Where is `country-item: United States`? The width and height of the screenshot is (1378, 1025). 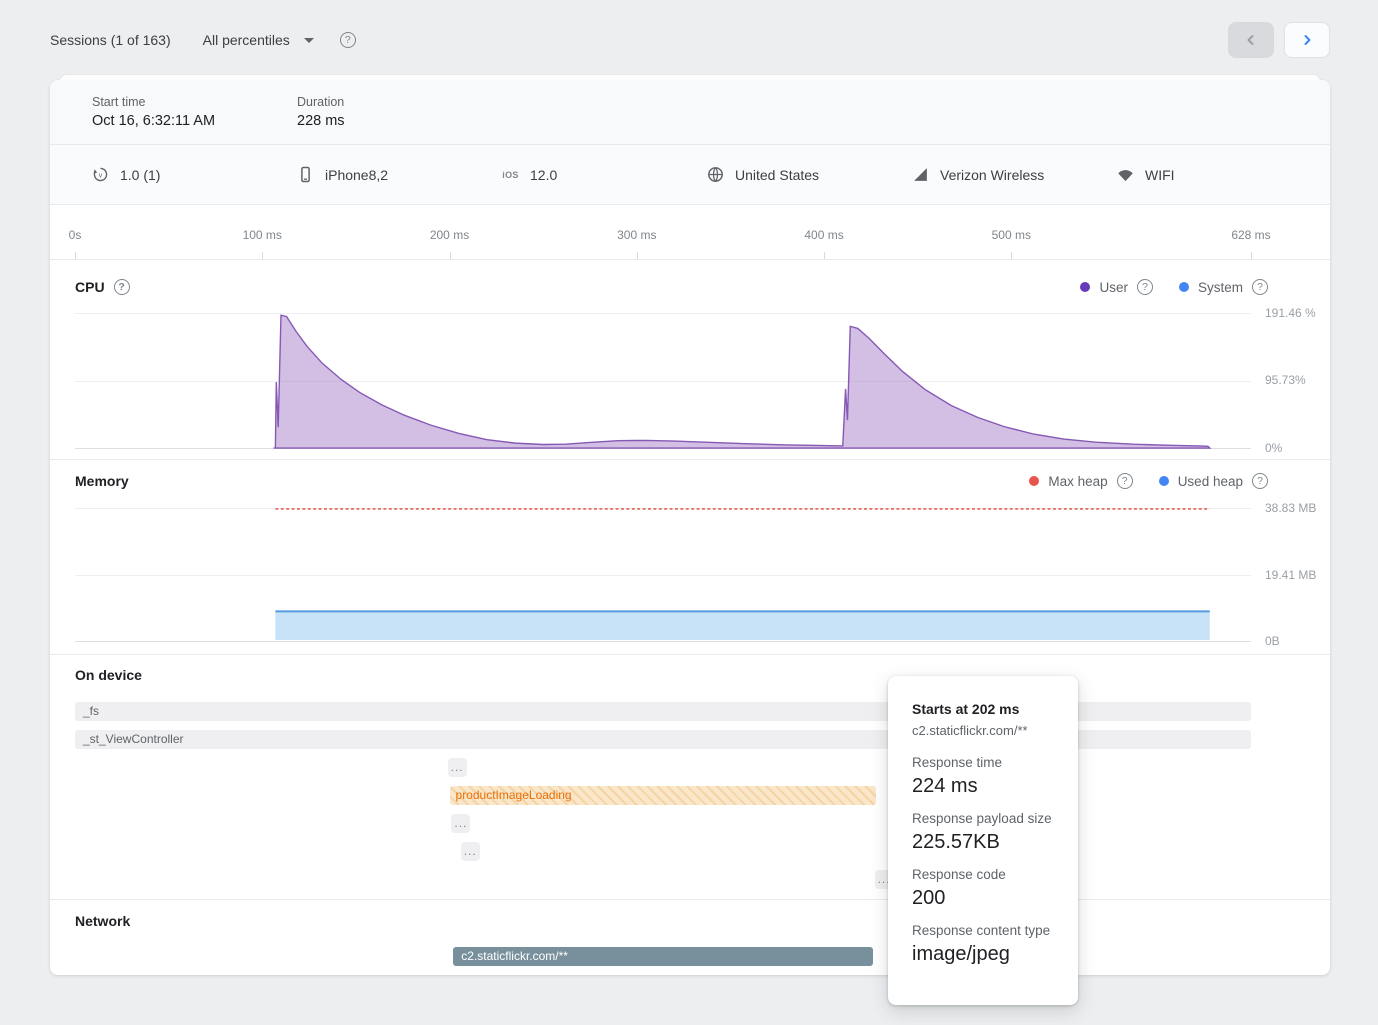
country-item: United States is located at coordinates (809, 174).